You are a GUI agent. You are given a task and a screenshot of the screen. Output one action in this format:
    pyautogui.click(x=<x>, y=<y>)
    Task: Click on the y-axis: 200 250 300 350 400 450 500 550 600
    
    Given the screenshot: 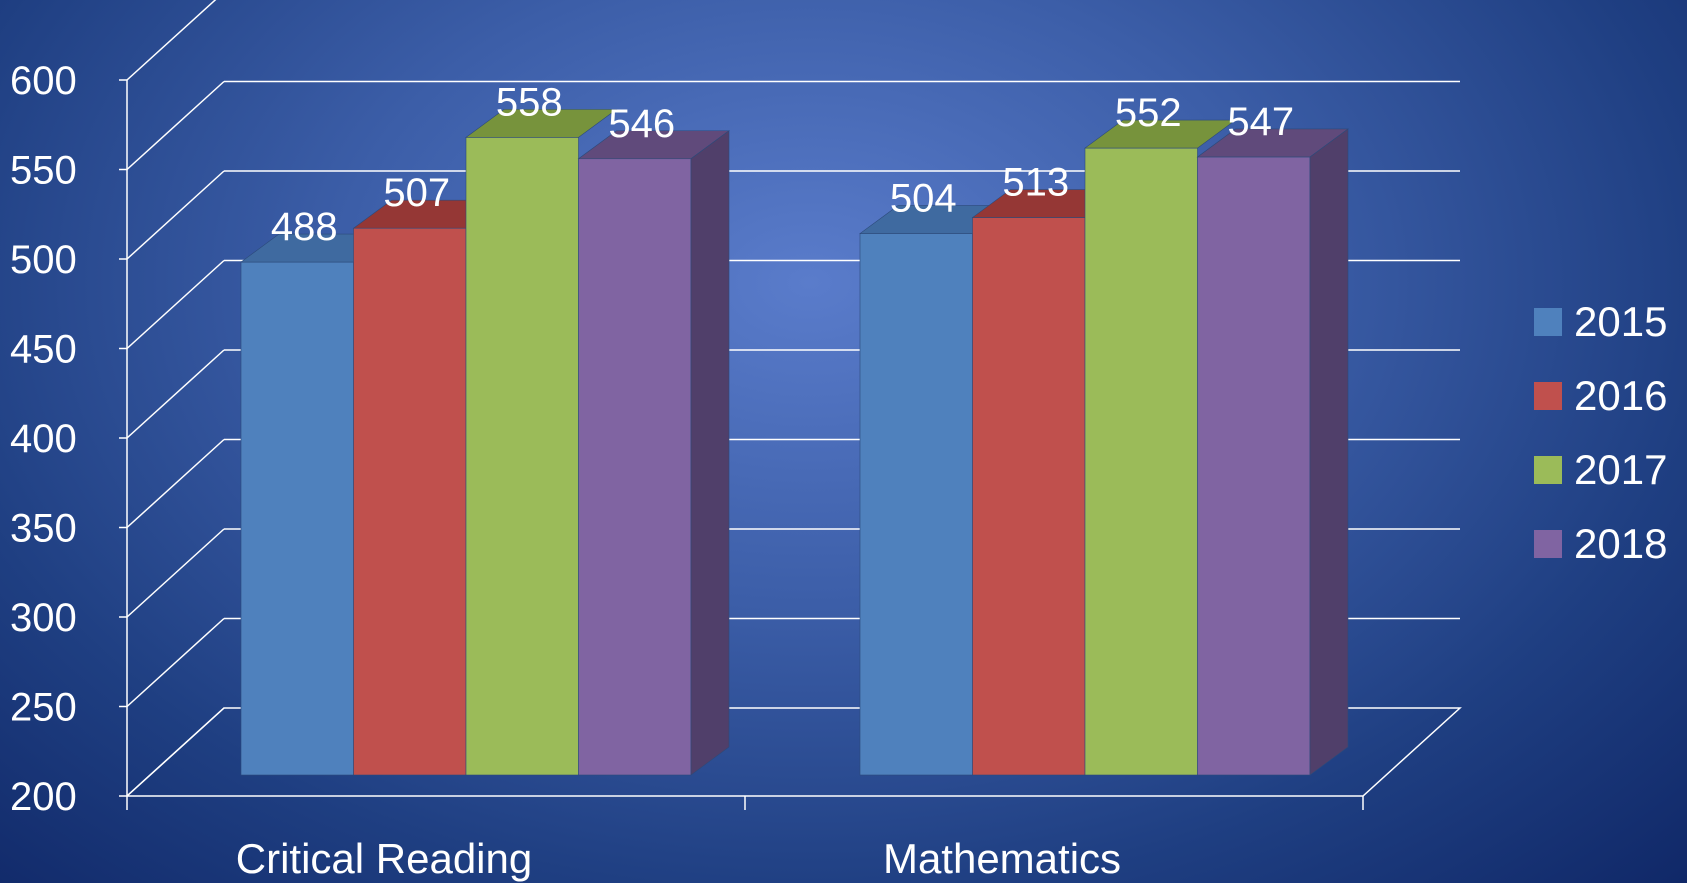 What is the action you would take?
    pyautogui.click(x=69, y=439)
    